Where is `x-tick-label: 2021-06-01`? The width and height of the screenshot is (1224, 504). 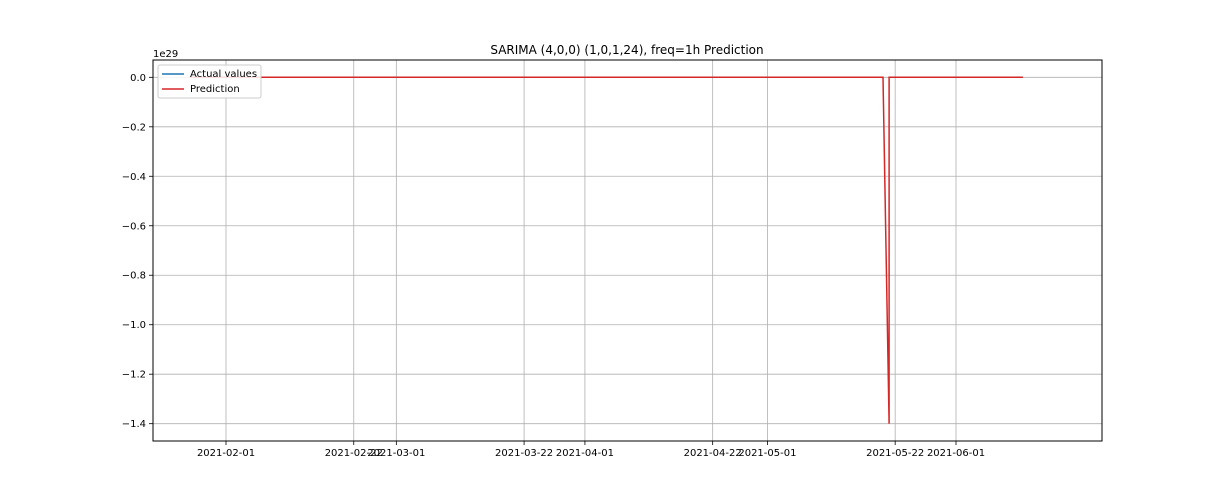 x-tick-label: 2021-06-01 is located at coordinates (956, 453).